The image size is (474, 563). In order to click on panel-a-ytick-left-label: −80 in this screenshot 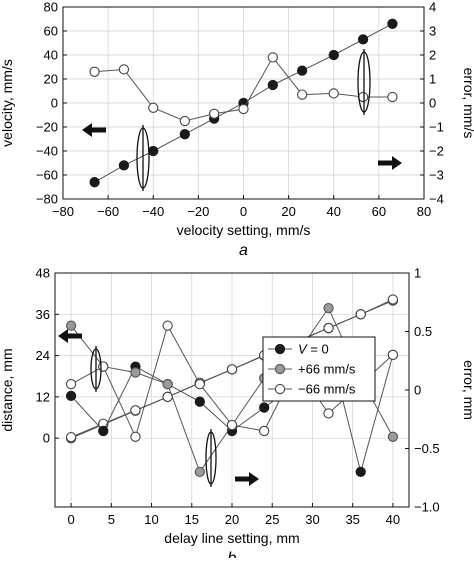, I will do `click(47, 199)`.